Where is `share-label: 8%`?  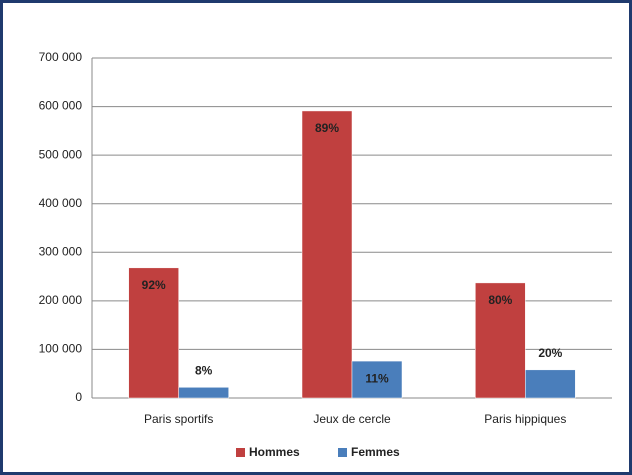
share-label: 8% is located at coordinates (204, 370).